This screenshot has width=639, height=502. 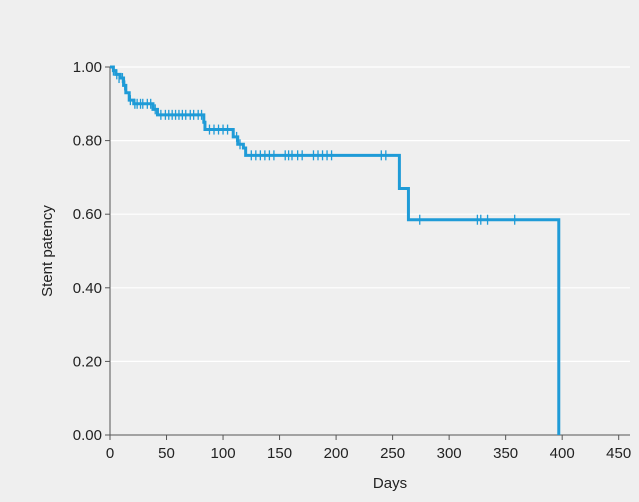 I want to click on x-tick-label-1: 50, so click(x=166, y=453).